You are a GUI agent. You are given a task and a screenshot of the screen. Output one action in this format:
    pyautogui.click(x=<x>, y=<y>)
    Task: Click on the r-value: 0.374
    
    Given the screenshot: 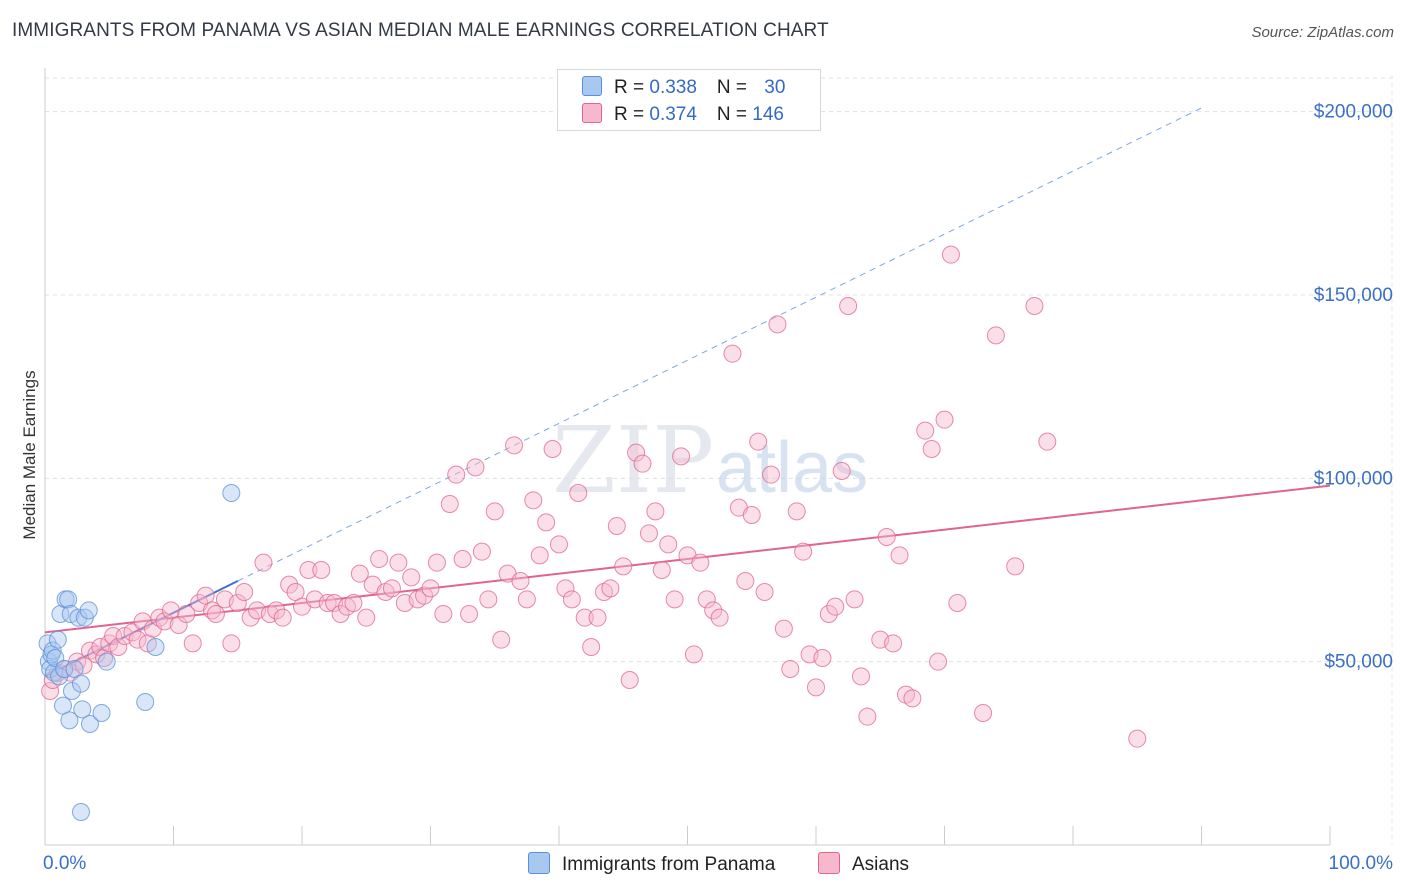 What is the action you would take?
    pyautogui.click(x=673, y=114)
    